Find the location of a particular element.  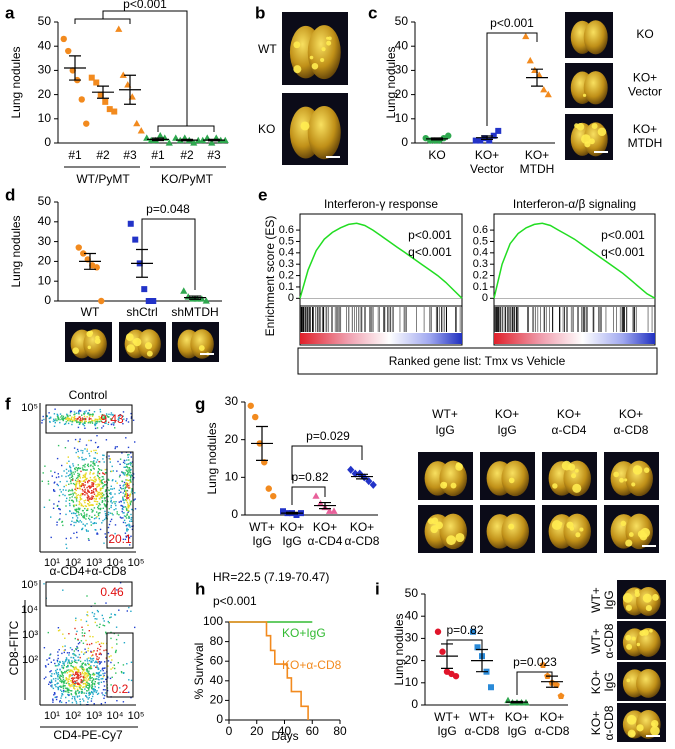

x-tick-label: MTDH is located at coordinates (537, 169).